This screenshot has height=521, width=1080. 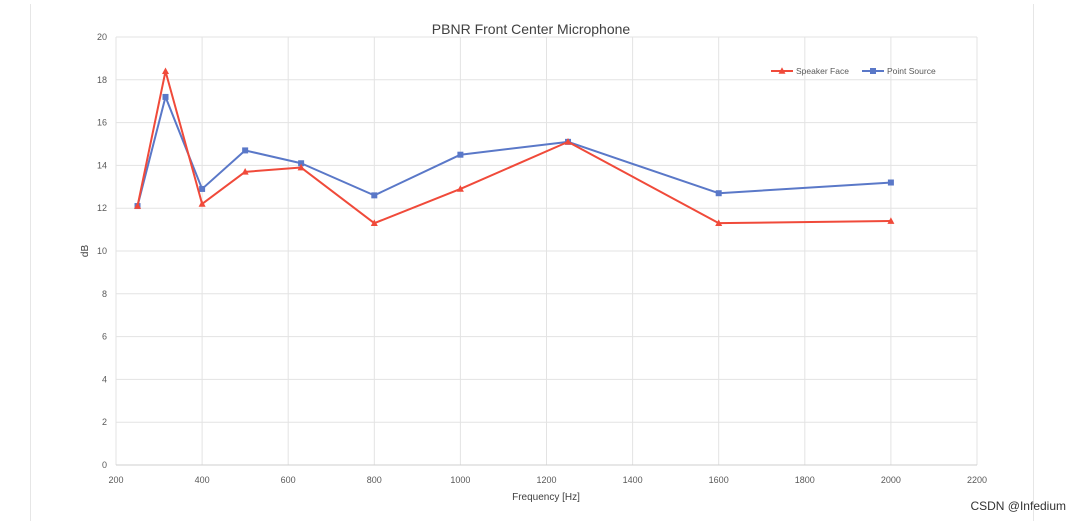 I want to click on x-axis-label: Frequency [Hz], so click(x=546, y=497).